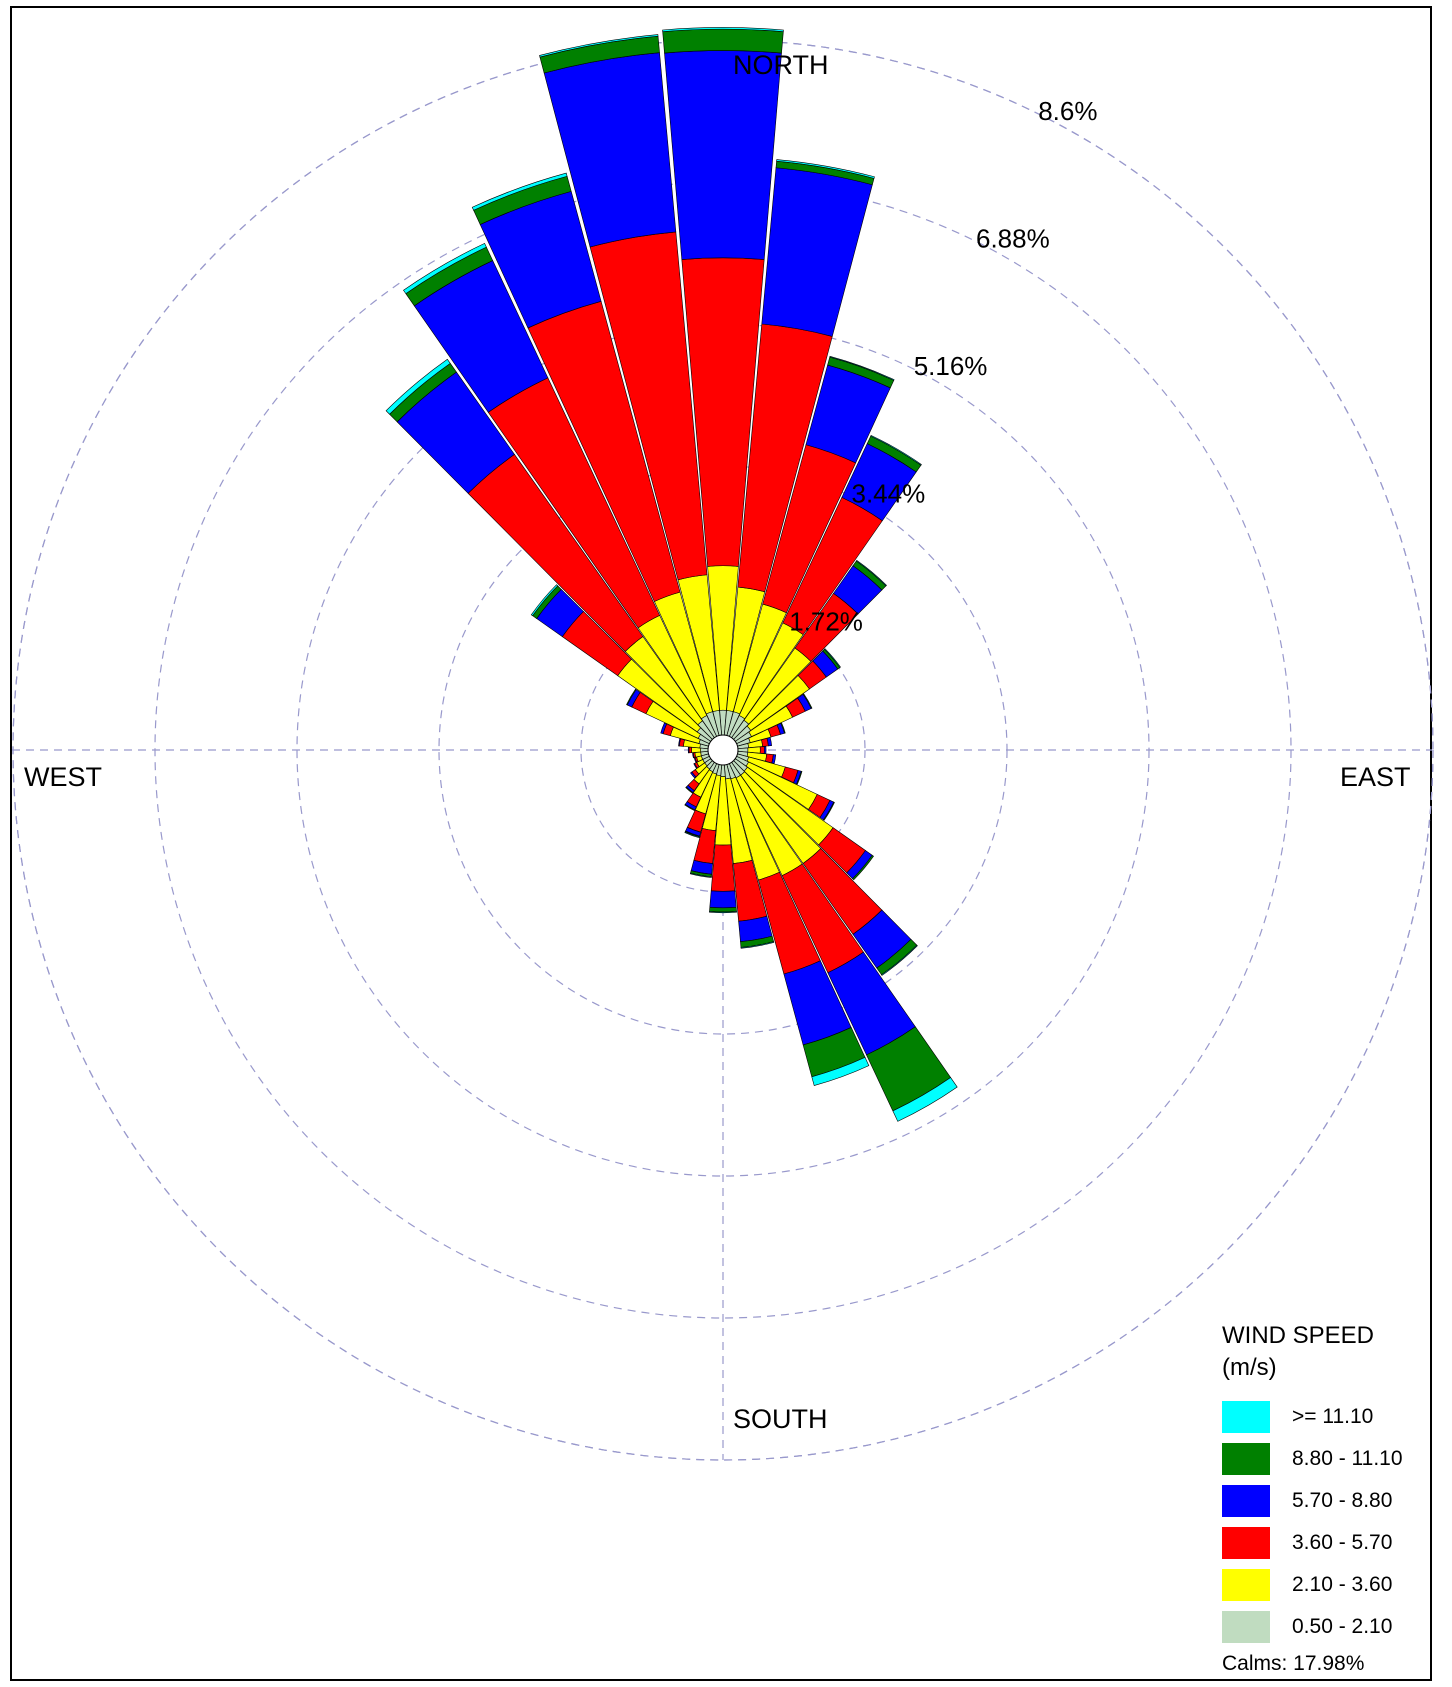  What do you see at coordinates (1347, 1458) in the screenshot?
I see `legend-label: 8.80 - 11.10` at bounding box center [1347, 1458].